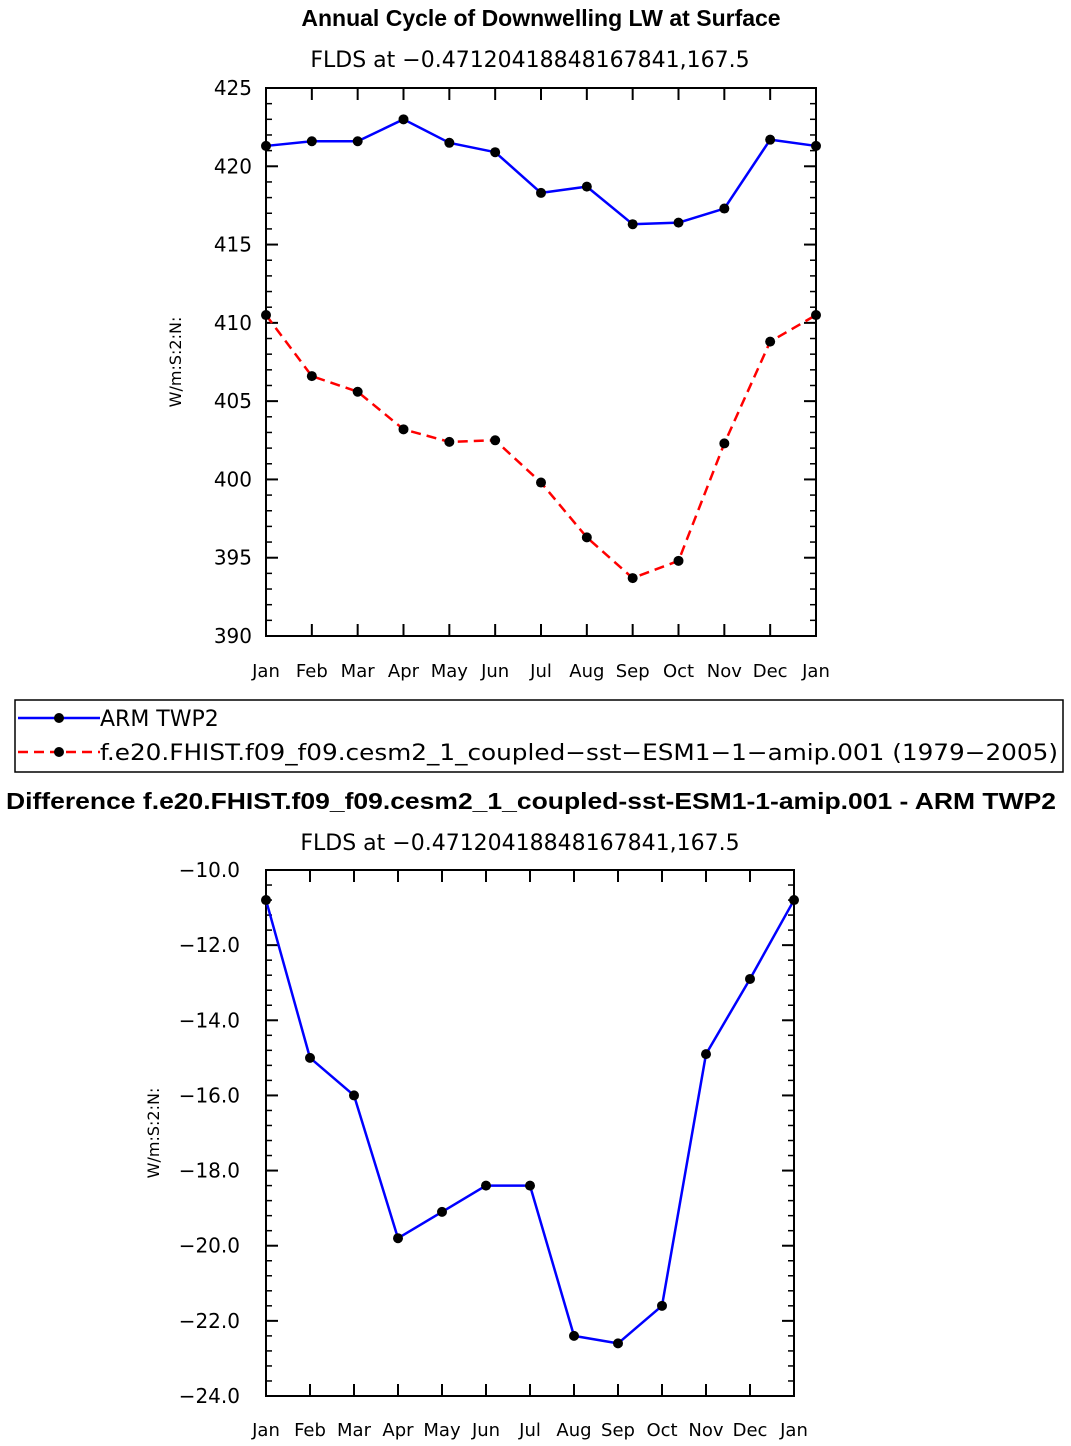 This screenshot has height=1446, width=1071. Describe the element at coordinates (209, 945) in the screenshot. I see `y-tick-label: −12.0` at that location.